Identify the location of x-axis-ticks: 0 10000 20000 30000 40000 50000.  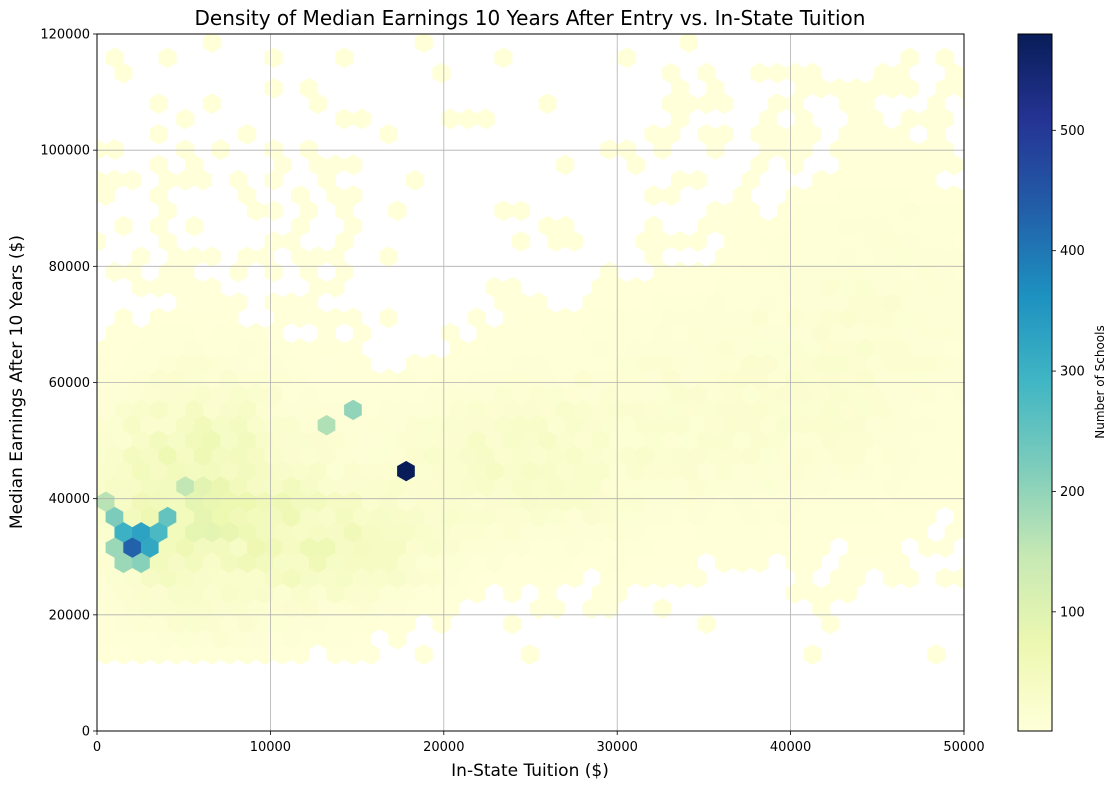
(539, 743).